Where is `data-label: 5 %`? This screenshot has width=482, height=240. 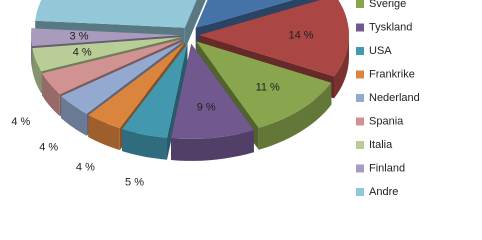 data-label: 5 % is located at coordinates (134, 183).